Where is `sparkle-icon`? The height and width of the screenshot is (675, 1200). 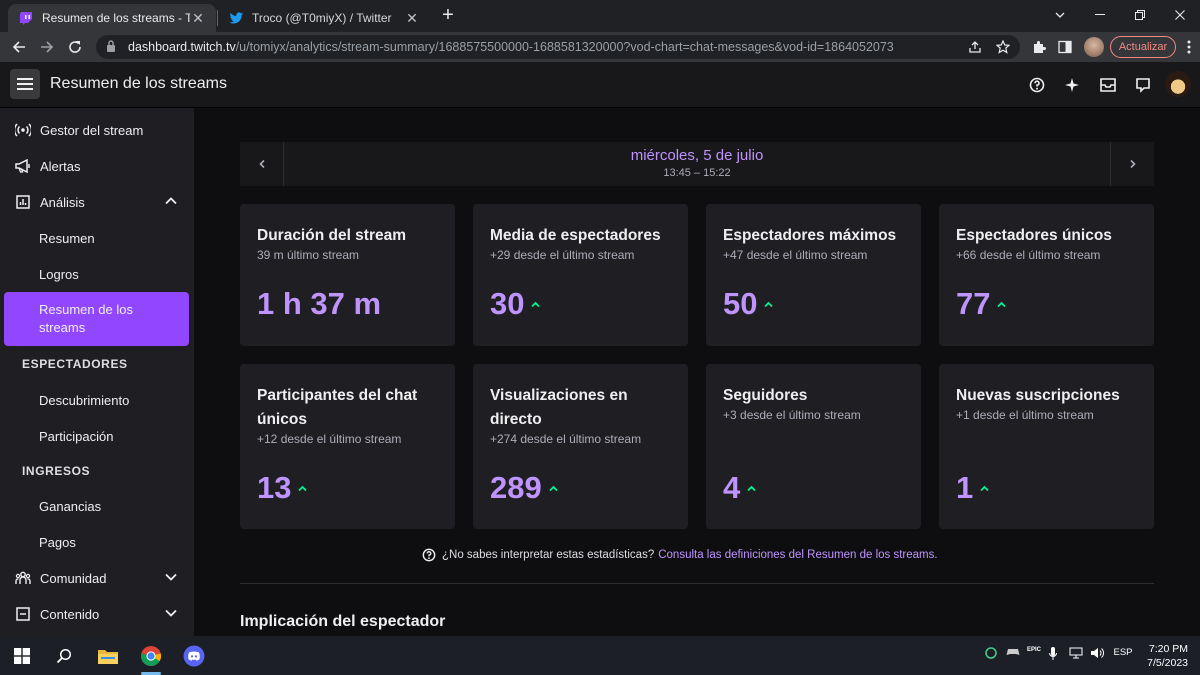
sparkle-icon is located at coordinates (1072, 85).